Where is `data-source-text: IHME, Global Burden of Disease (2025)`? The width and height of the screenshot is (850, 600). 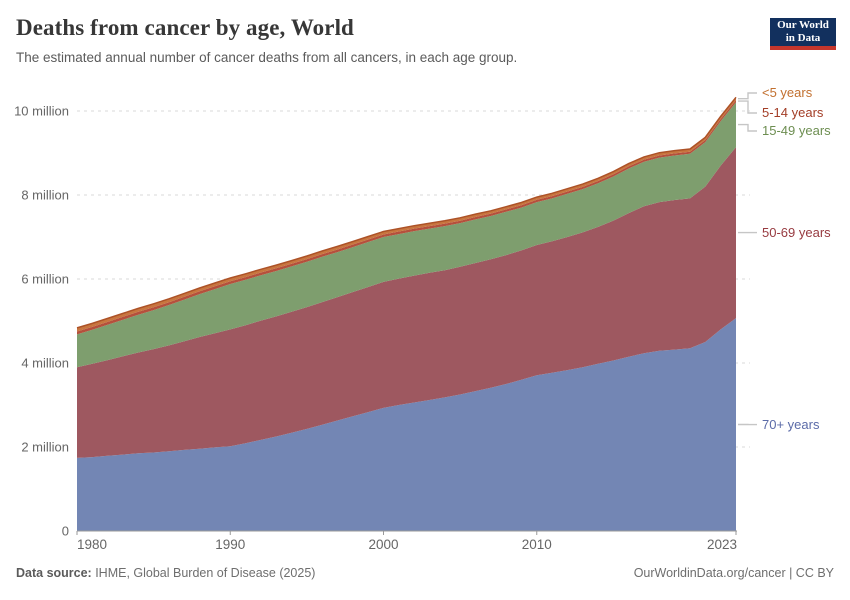 data-source-text: IHME, Global Burden of Disease (2025) is located at coordinates (203, 573).